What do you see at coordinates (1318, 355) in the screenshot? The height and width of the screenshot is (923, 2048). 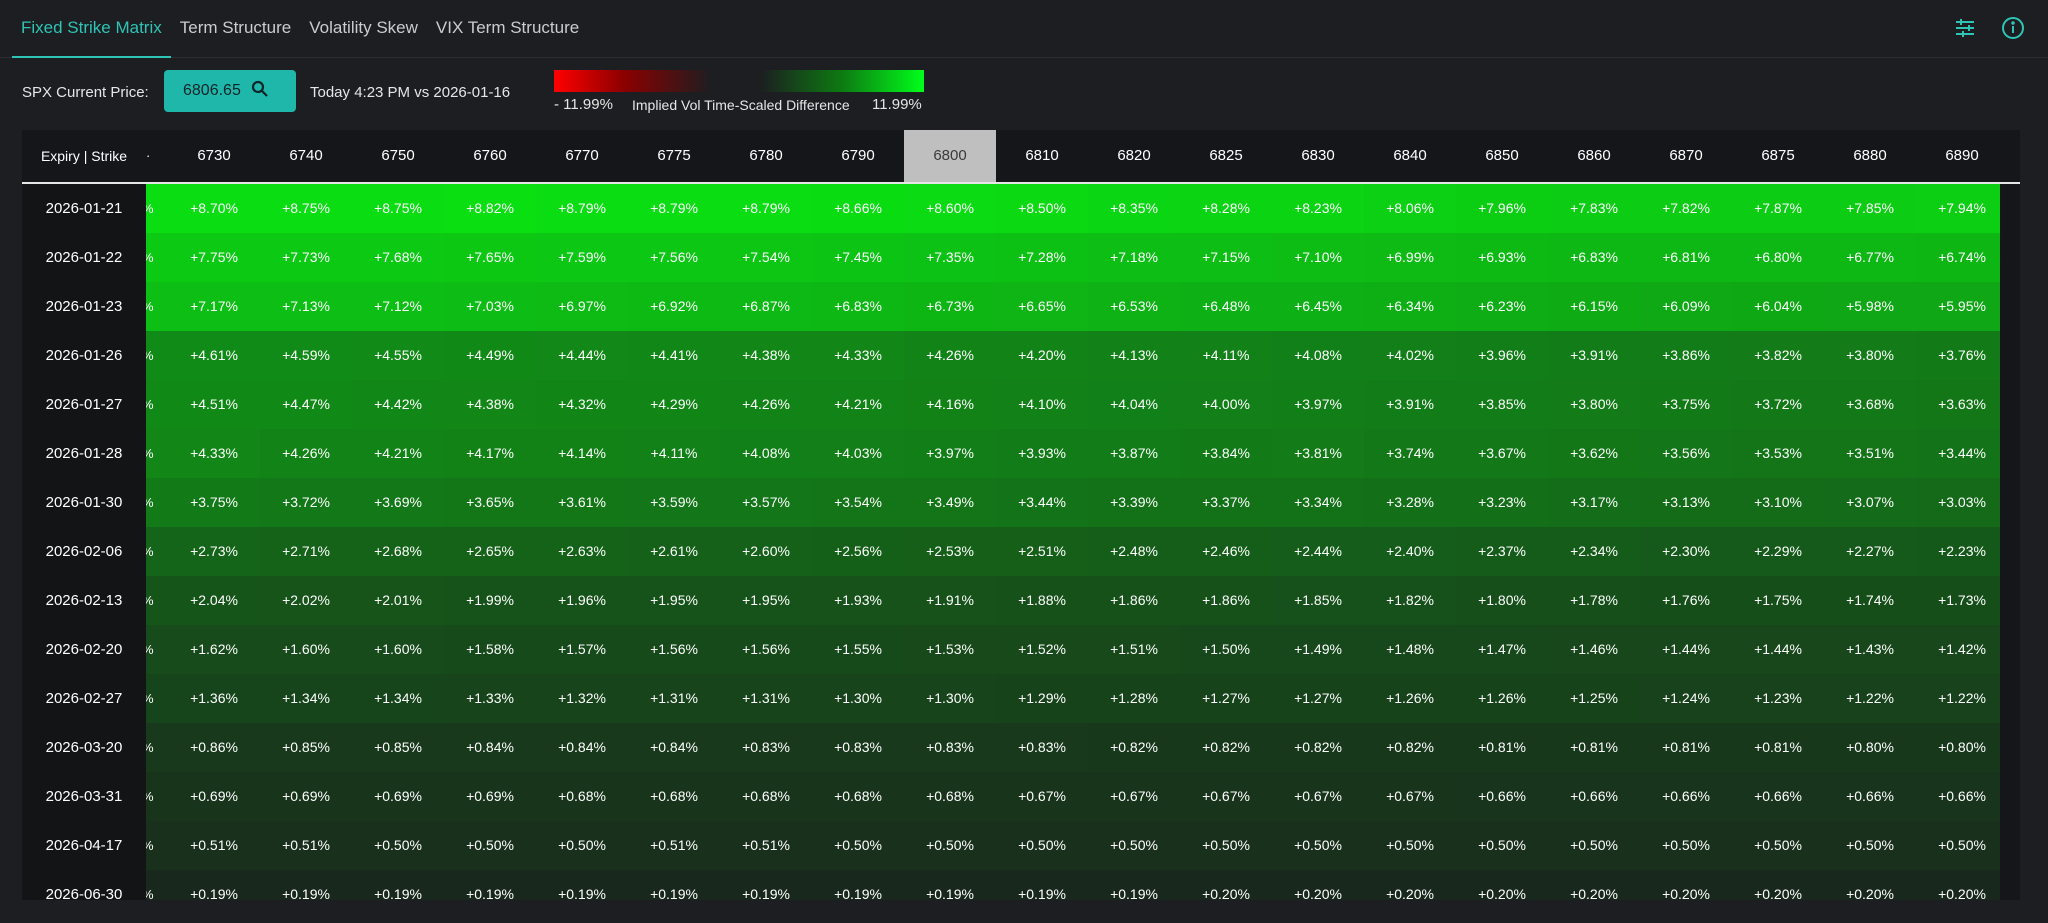 I see `matrix-cell: +4.08%` at bounding box center [1318, 355].